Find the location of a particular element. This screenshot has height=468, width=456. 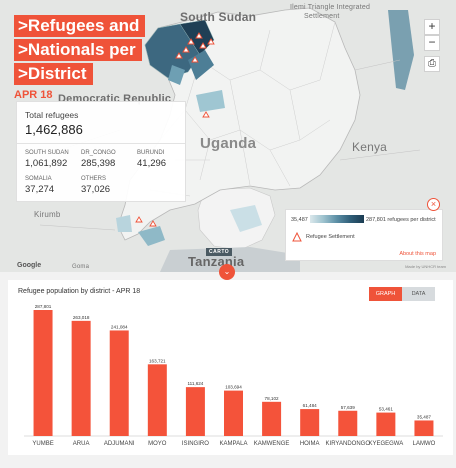

category-label-moyo: MOYO is located at coordinates (157, 444).